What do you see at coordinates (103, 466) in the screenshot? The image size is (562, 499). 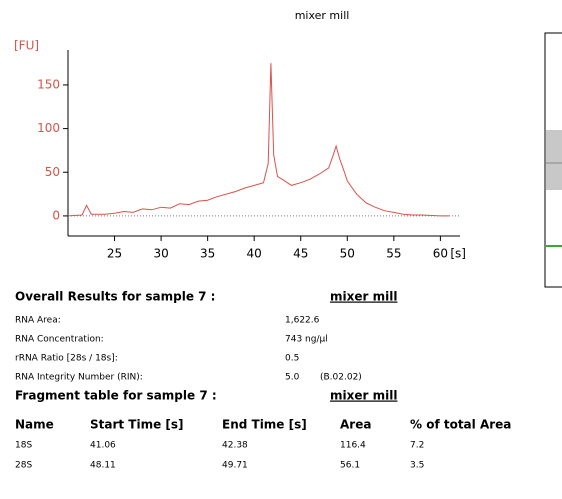 I see `table-cell: 48.11` at bounding box center [103, 466].